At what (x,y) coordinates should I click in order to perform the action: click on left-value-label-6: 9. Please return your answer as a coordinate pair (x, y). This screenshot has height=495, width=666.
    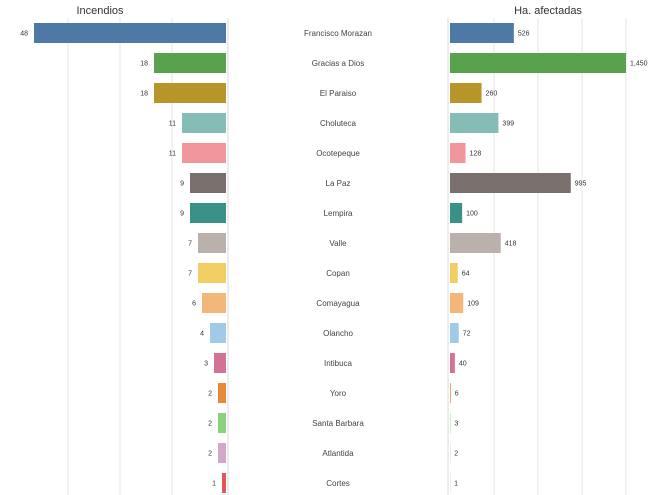
    Looking at the image, I should click on (182, 214).